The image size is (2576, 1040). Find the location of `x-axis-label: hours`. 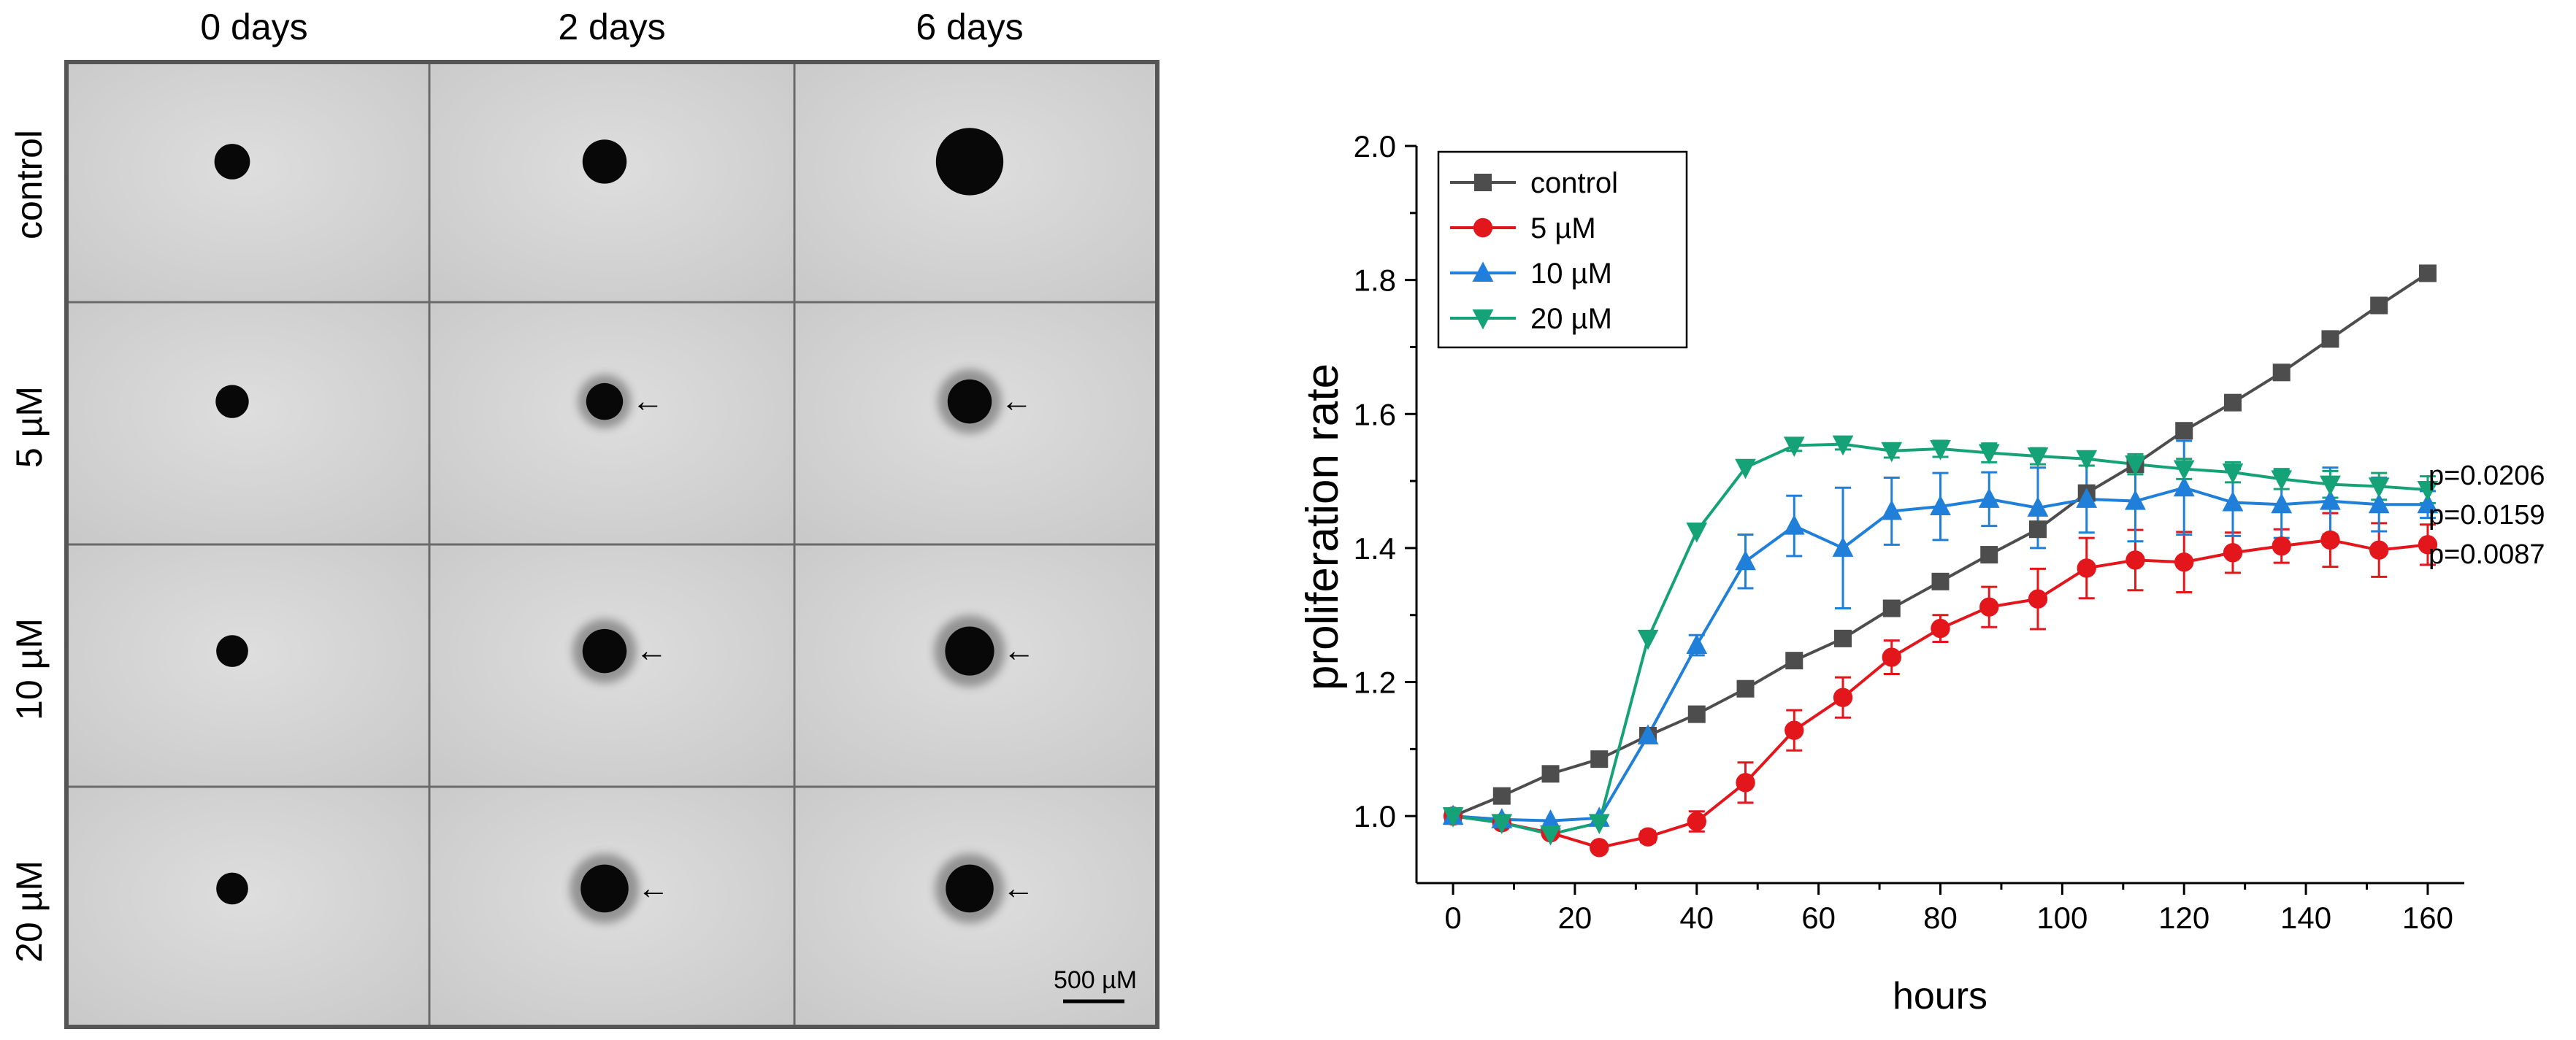

x-axis-label: hours is located at coordinates (1940, 996).